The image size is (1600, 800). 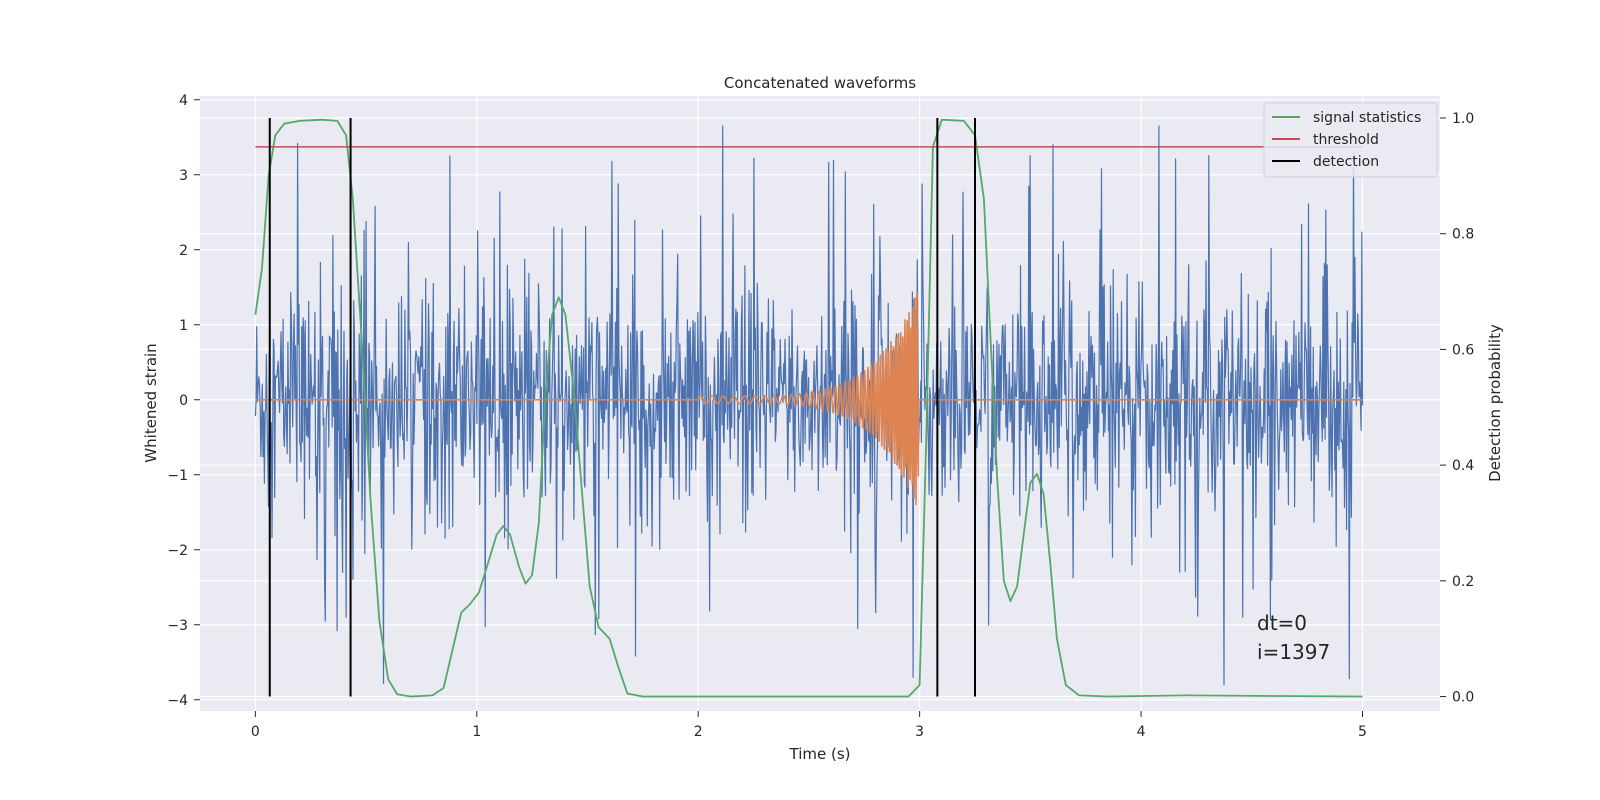 I want to click on left-y-axis-ticks: −4 −3 −2 −1 0 1 2 3 4, so click(x=183, y=401).